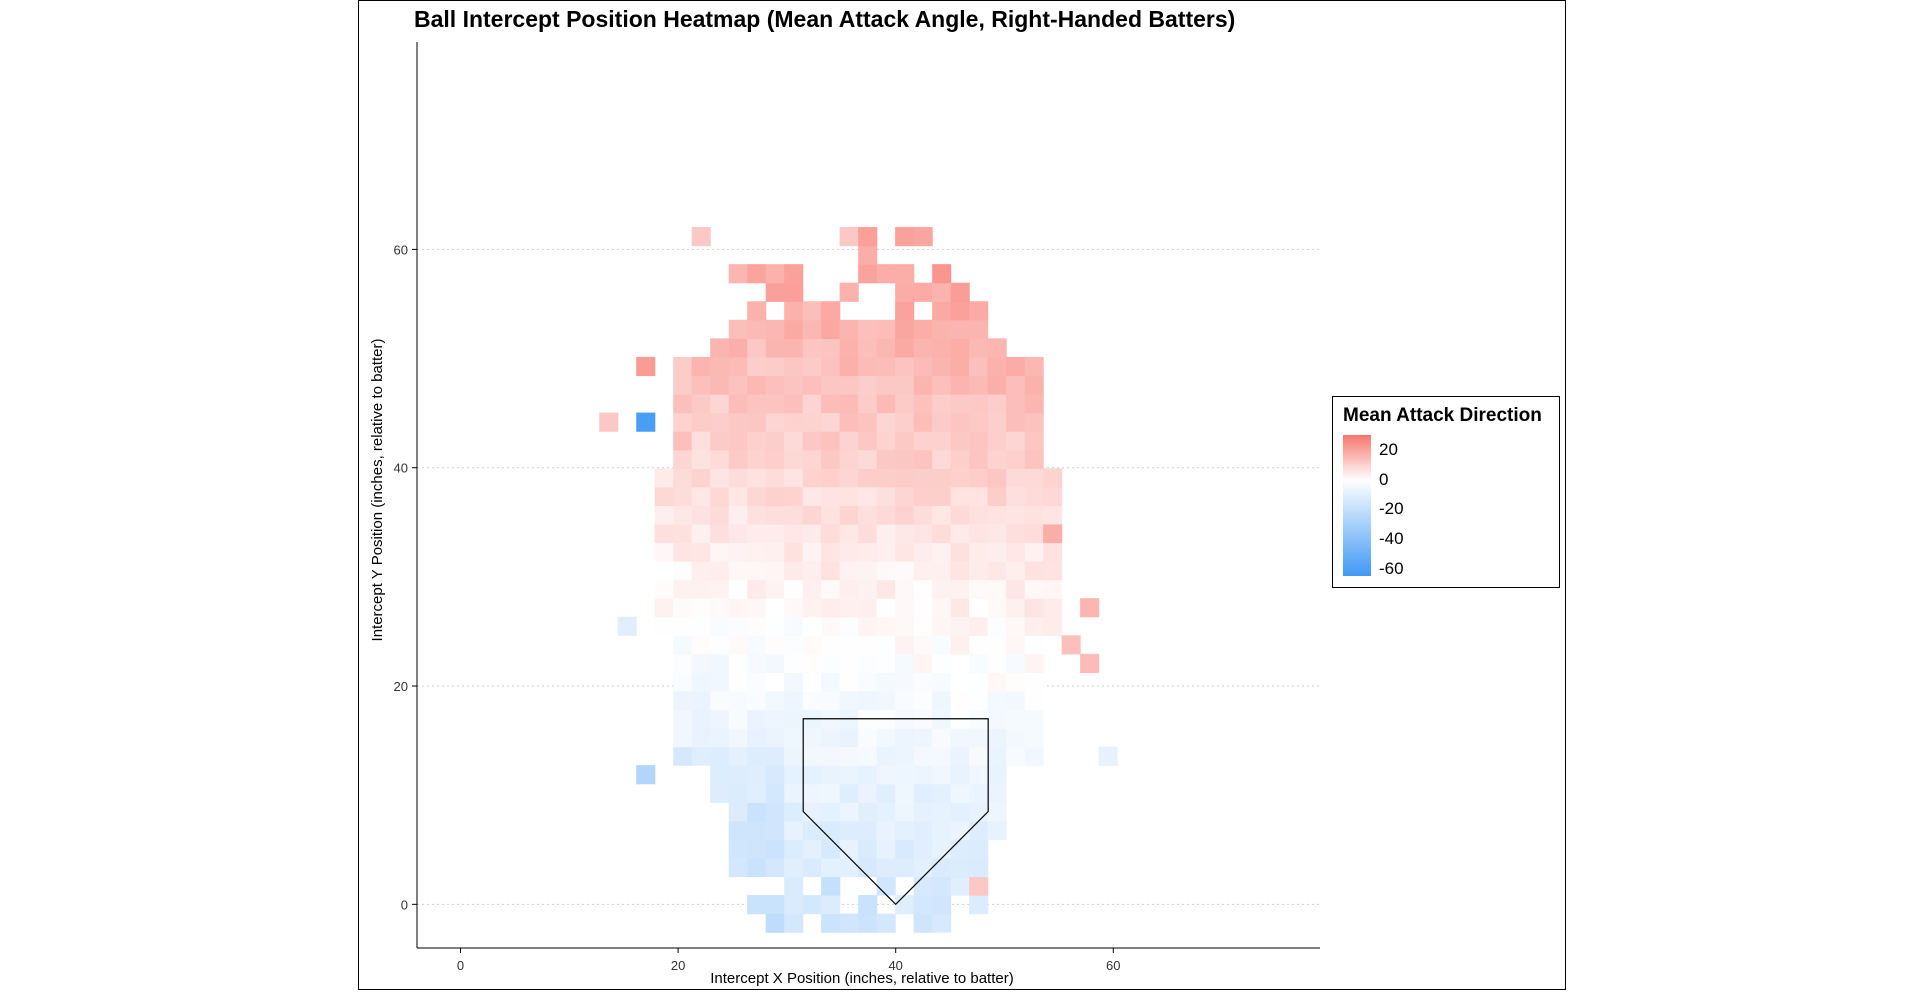 The height and width of the screenshot is (992, 1920). I want to click on y-tick-label: 20, so click(401, 686).